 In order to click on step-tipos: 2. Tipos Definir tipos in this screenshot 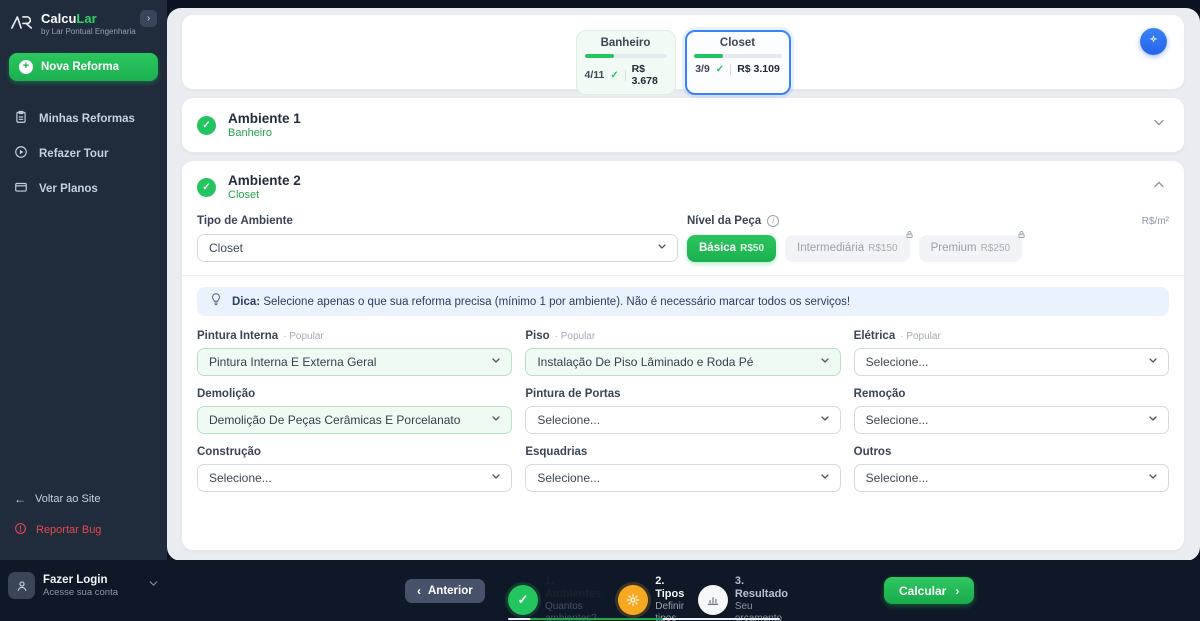, I will do `click(653, 598)`.